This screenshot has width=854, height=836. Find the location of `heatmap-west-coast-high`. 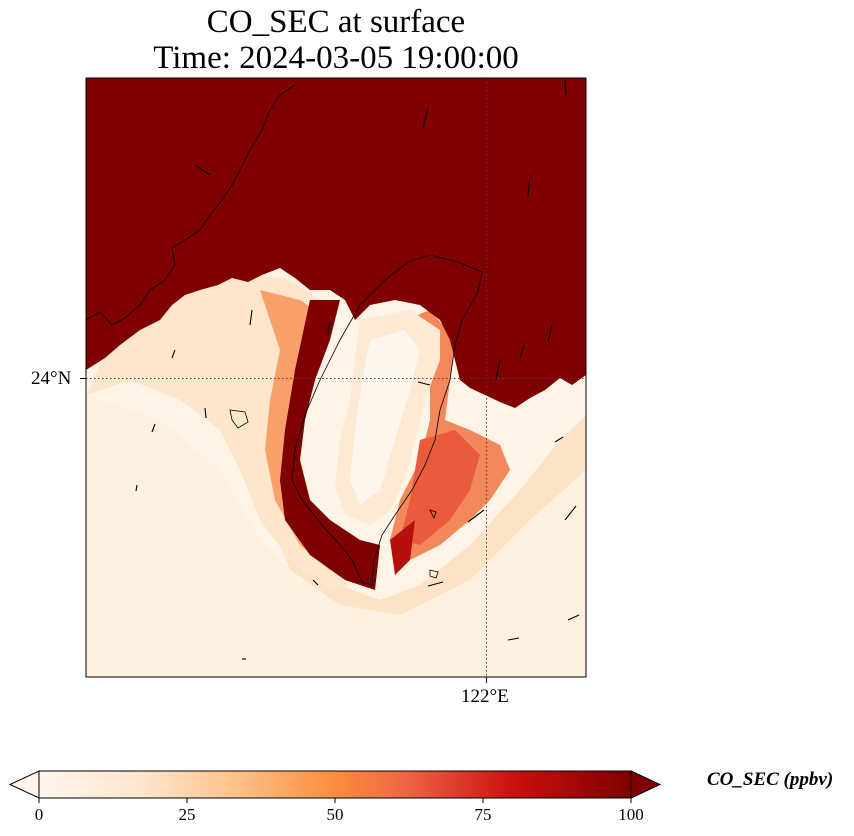

heatmap-west-coast-high is located at coordinates (330, 445).